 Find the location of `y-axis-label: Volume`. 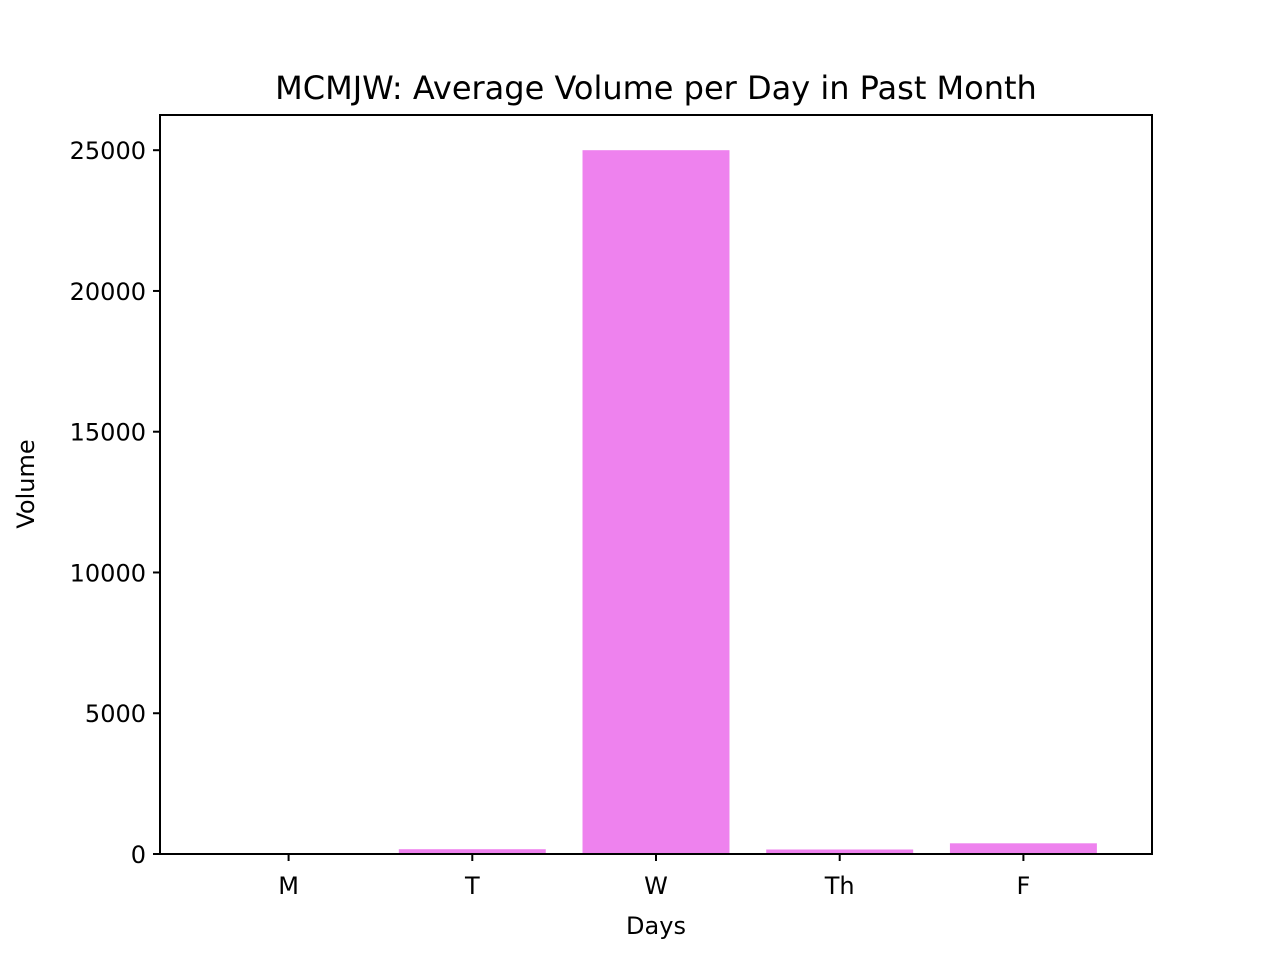

y-axis-label: Volume is located at coordinates (26, 483).